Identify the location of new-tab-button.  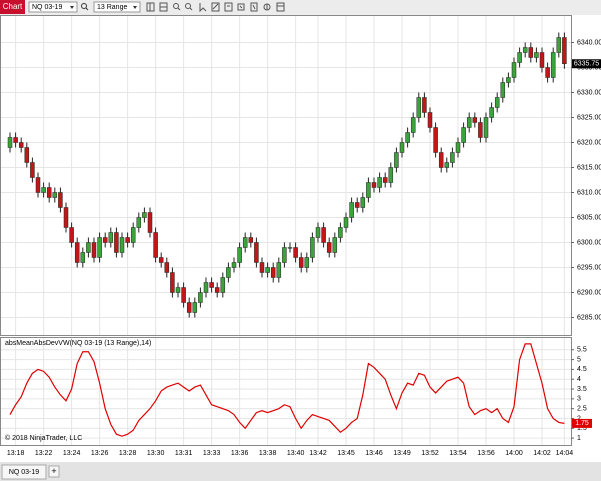
(54, 471).